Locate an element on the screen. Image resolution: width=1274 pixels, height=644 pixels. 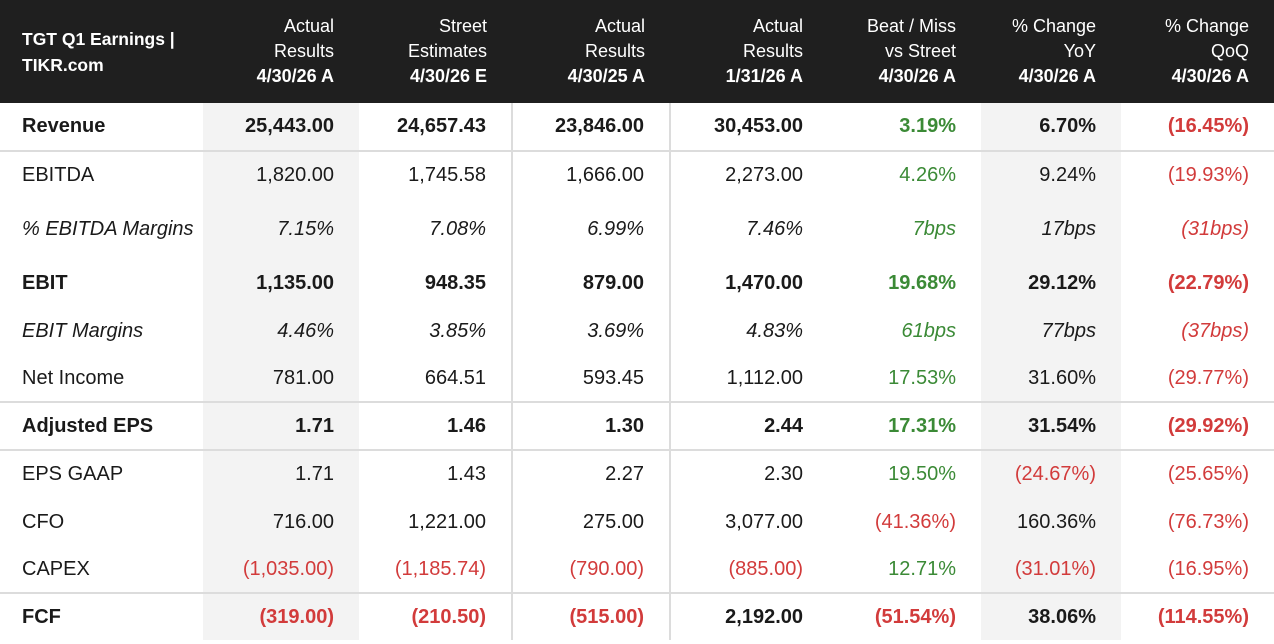
value-cell: 17.31% is located at coordinates (904, 425).